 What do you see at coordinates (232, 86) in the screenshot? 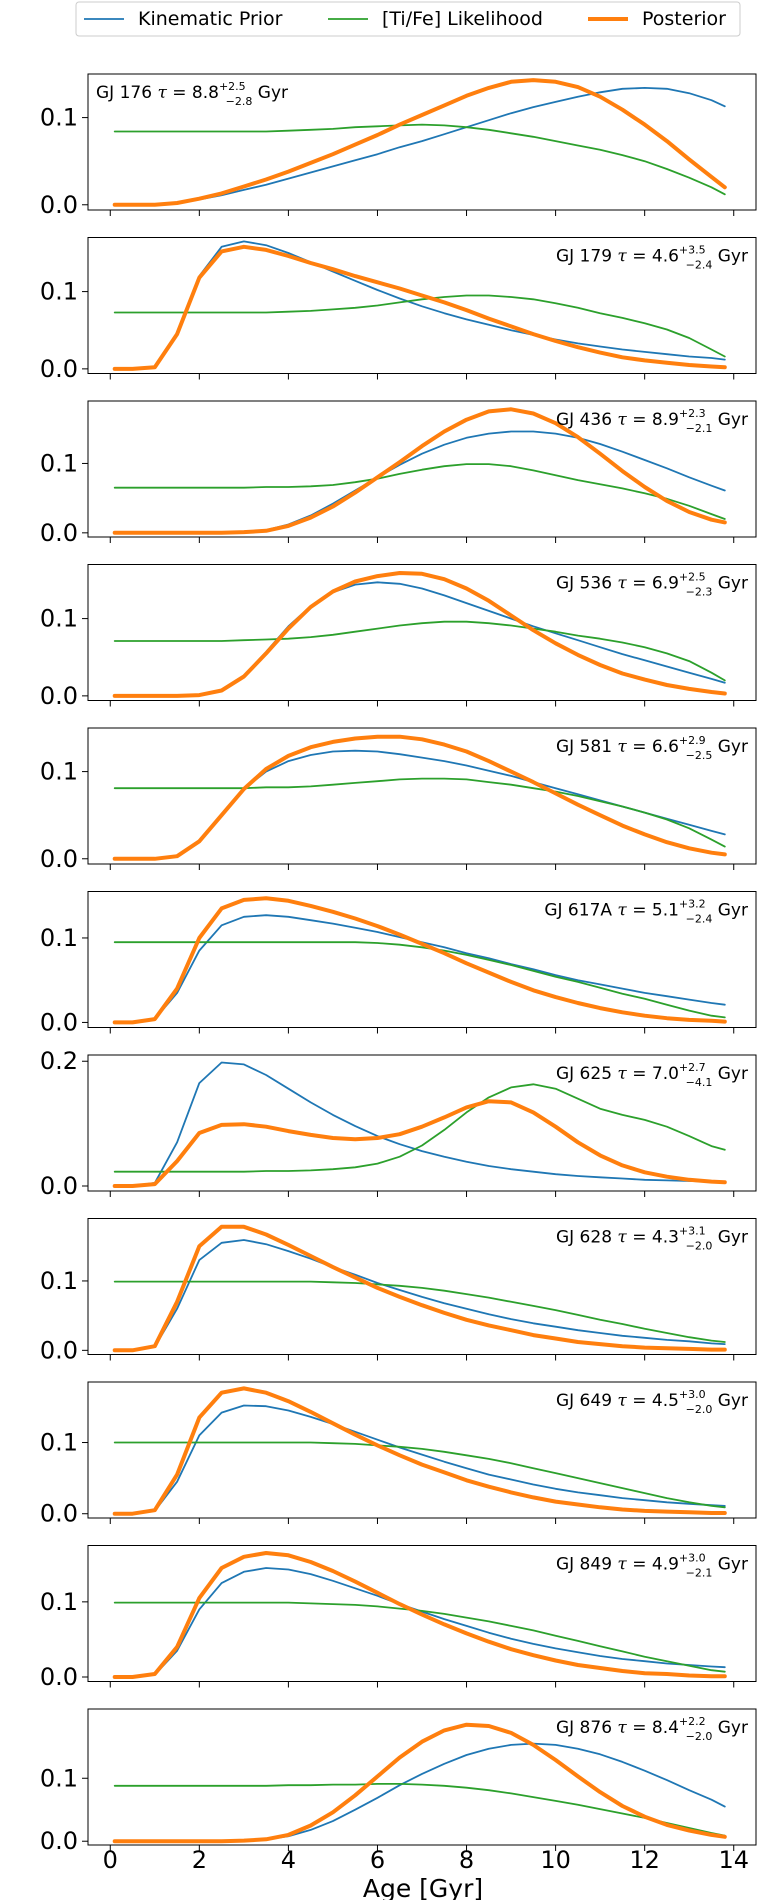
I see `annotation-part: +2.5` at bounding box center [232, 86].